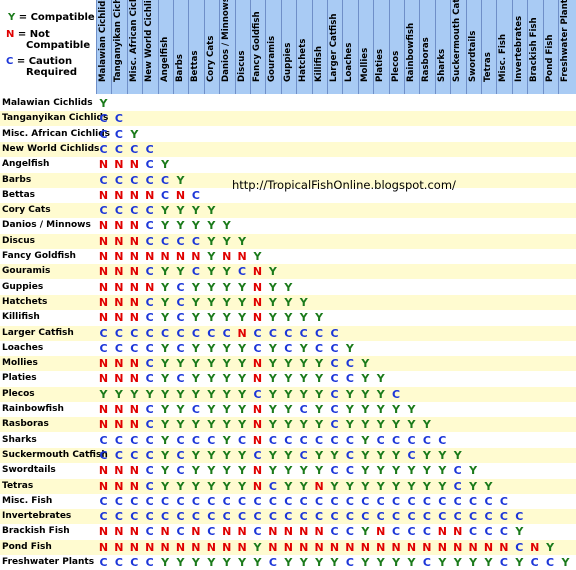 This screenshot has height=570, width=576. What do you see at coordinates (534, 49) in the screenshot?
I see `column-header-label: Brackish Fish` at bounding box center [534, 49].